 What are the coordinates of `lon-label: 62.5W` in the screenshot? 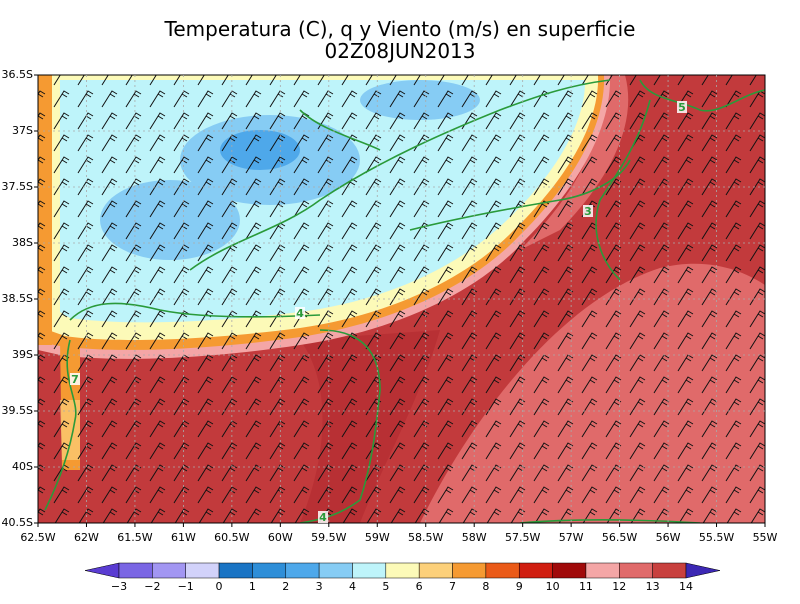 It's located at (37, 537).